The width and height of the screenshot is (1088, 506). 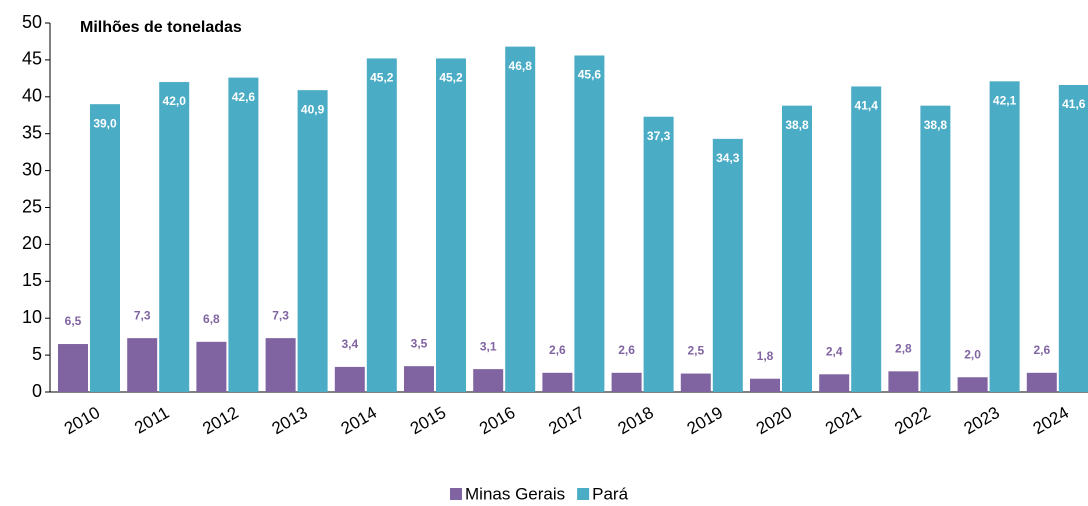 What do you see at coordinates (32, 206) in the screenshot?
I see `y-tick-label: 25` at bounding box center [32, 206].